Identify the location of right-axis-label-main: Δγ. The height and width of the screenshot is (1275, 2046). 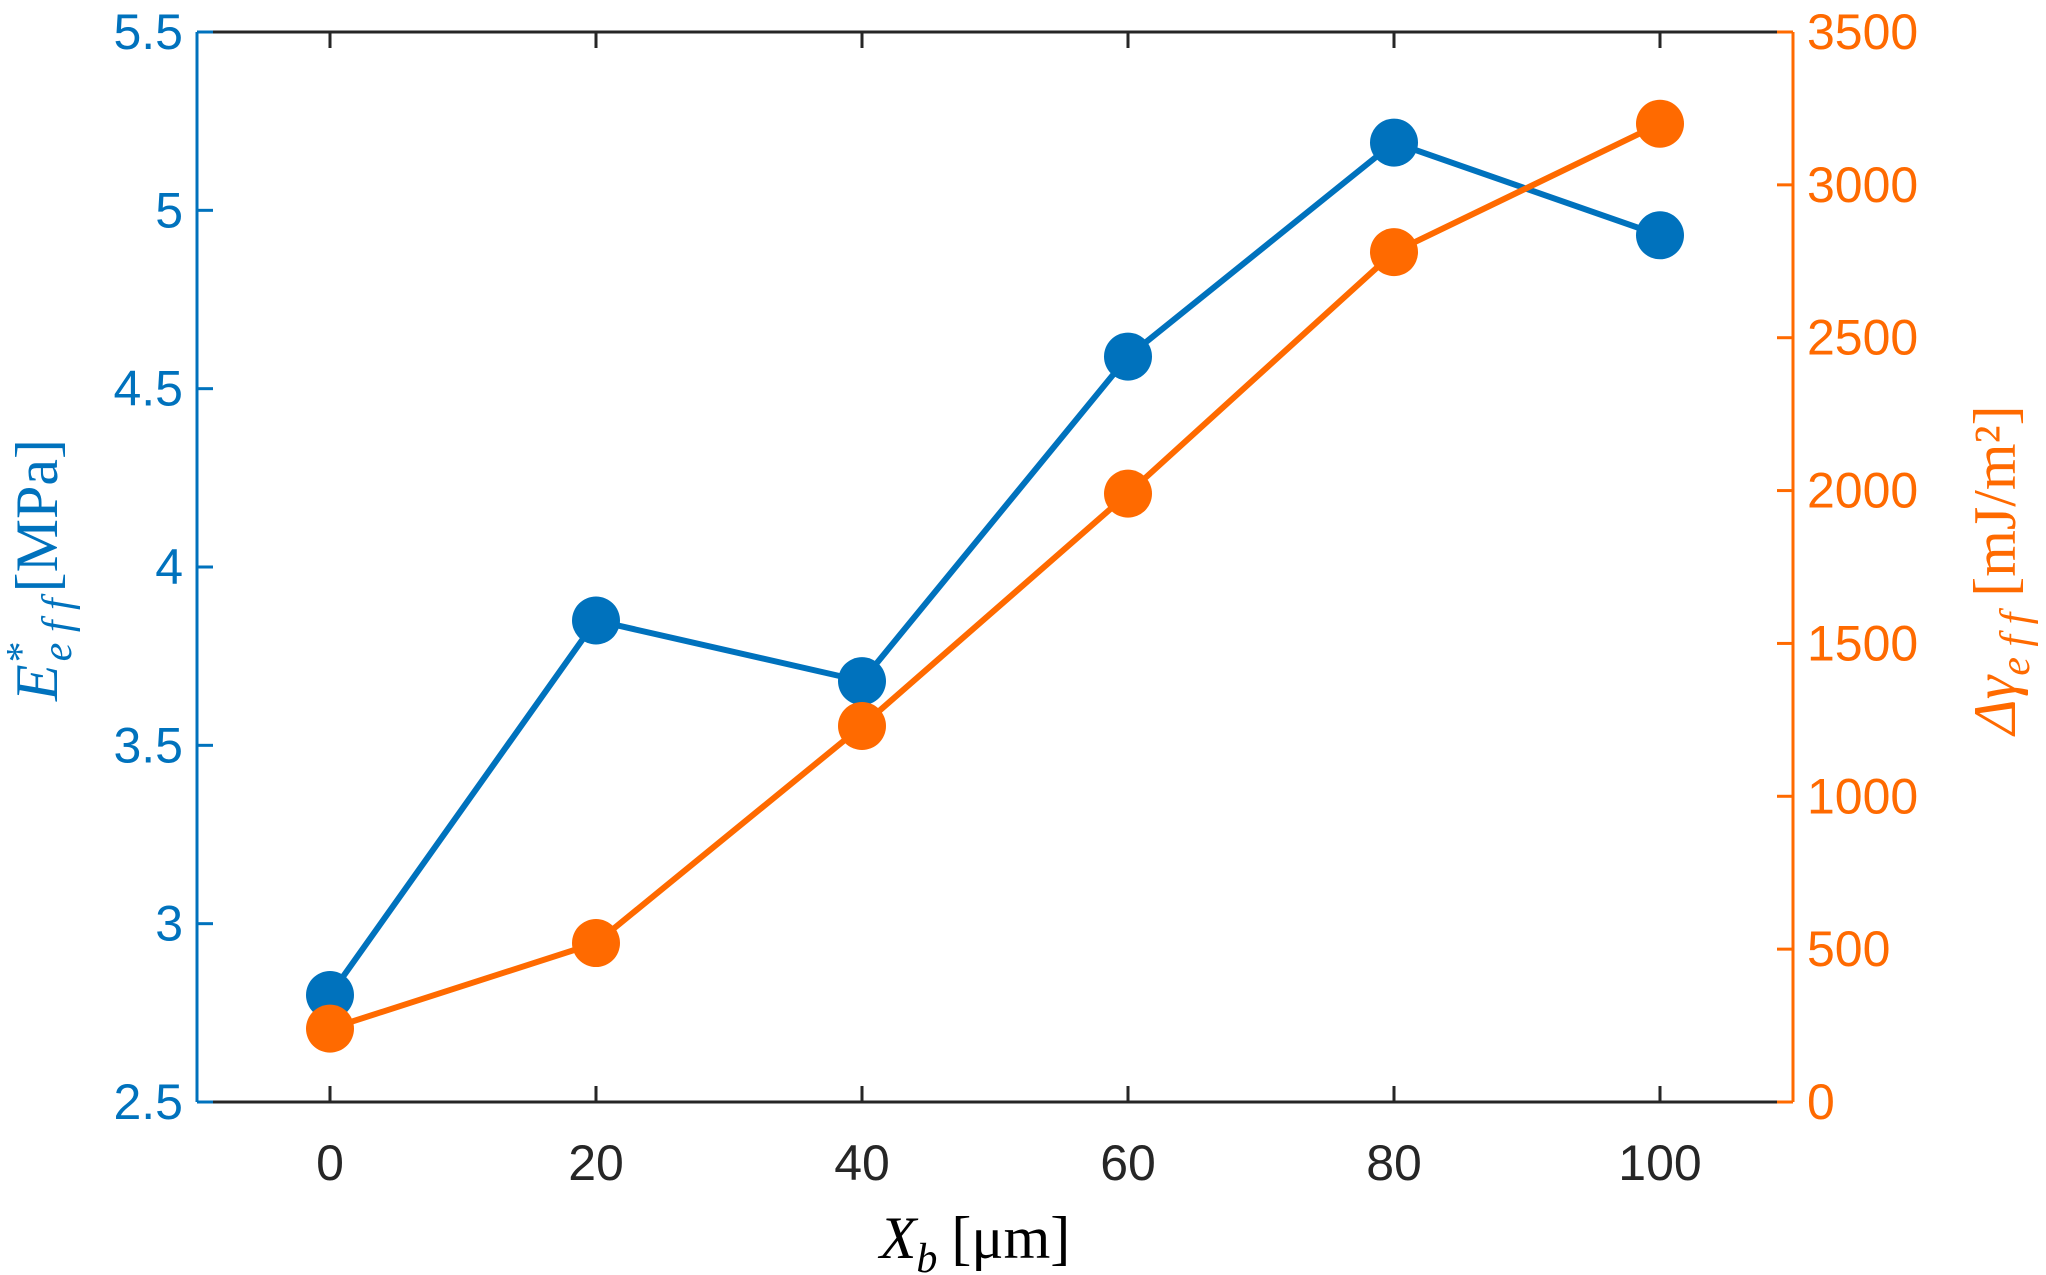
(1995, 705).